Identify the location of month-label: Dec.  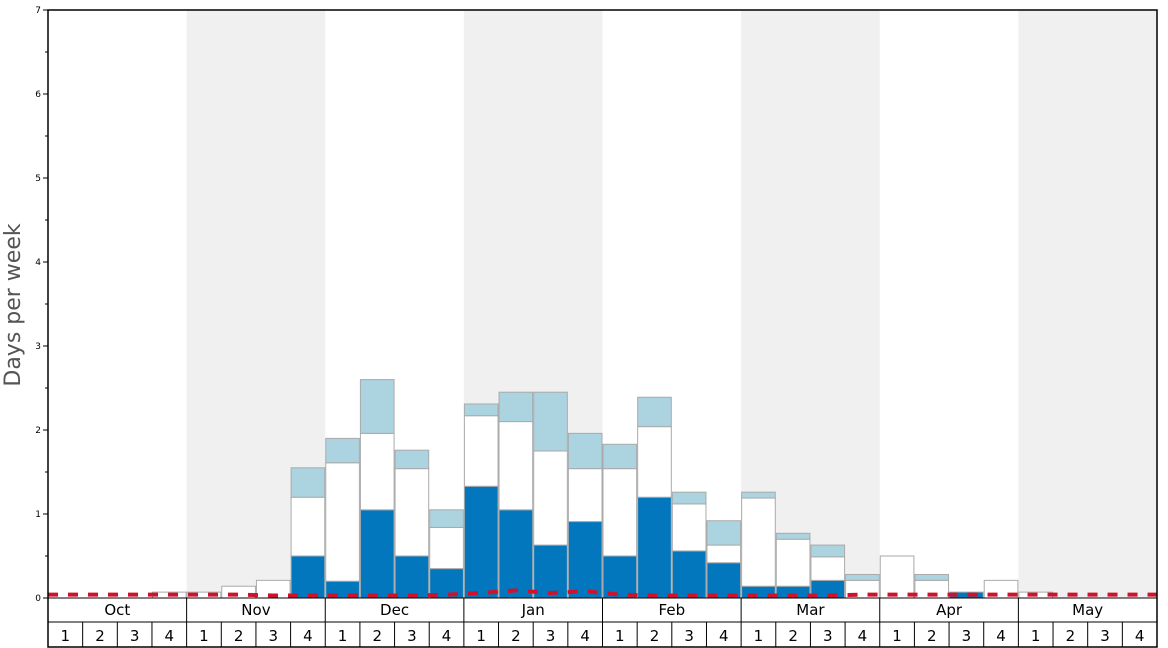
(394, 610).